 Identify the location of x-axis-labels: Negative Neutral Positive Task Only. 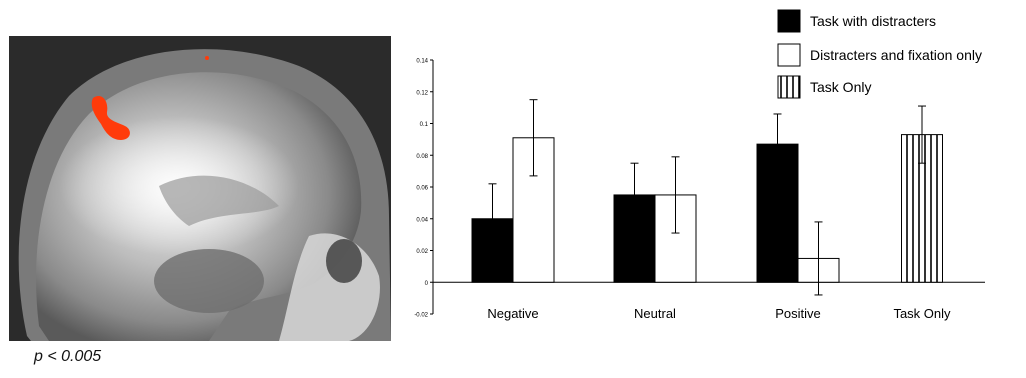
(719, 313).